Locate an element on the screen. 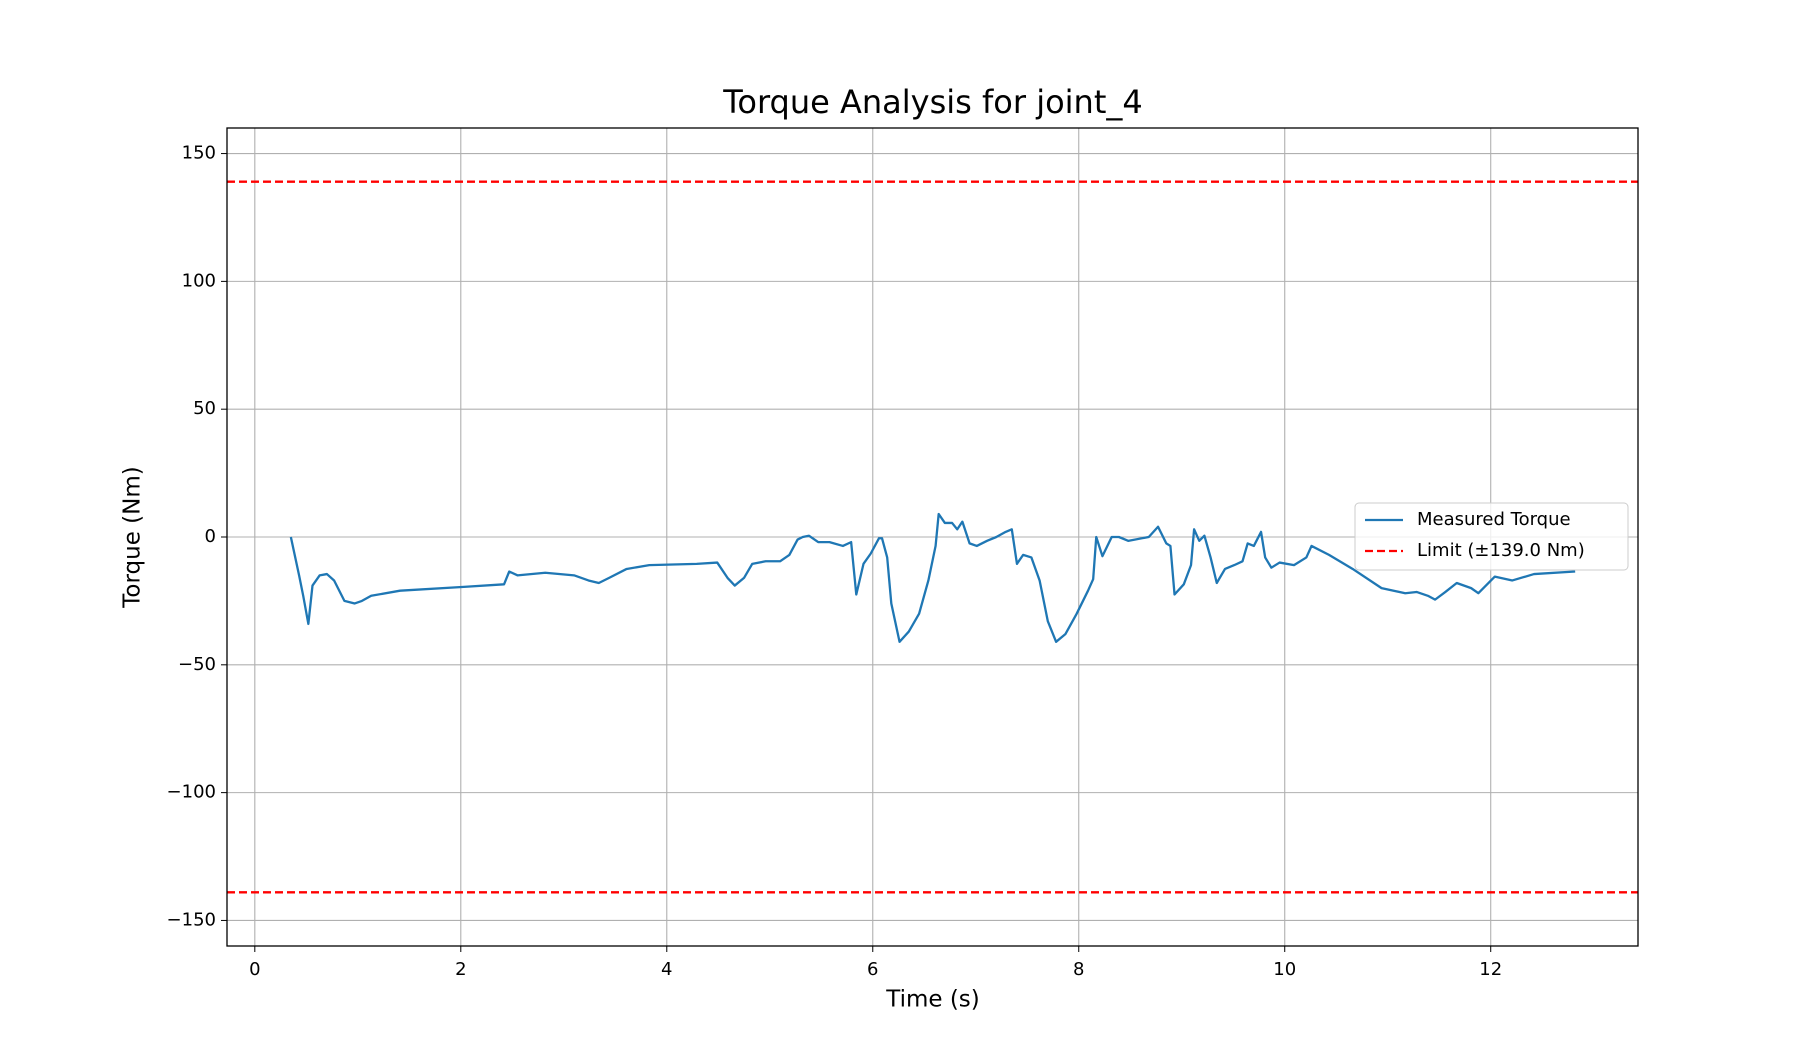 The width and height of the screenshot is (1800, 1050). y-tick-label: −150 is located at coordinates (191, 919).